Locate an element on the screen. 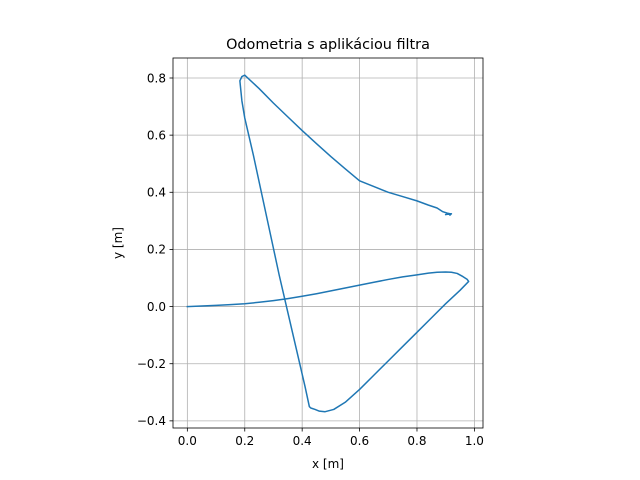 The image size is (640, 480). y-tick-label: −0.4 is located at coordinates (151, 421).